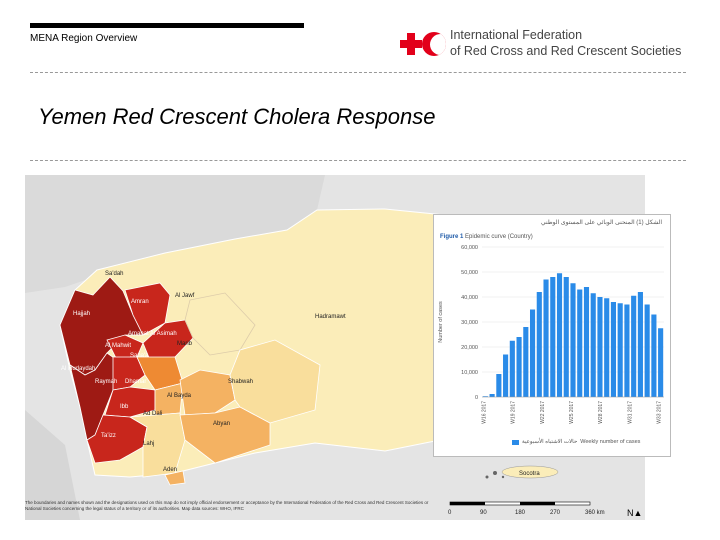  Describe the element at coordinates (483, 513) in the screenshot. I see `scale-label-90: 90` at that location.